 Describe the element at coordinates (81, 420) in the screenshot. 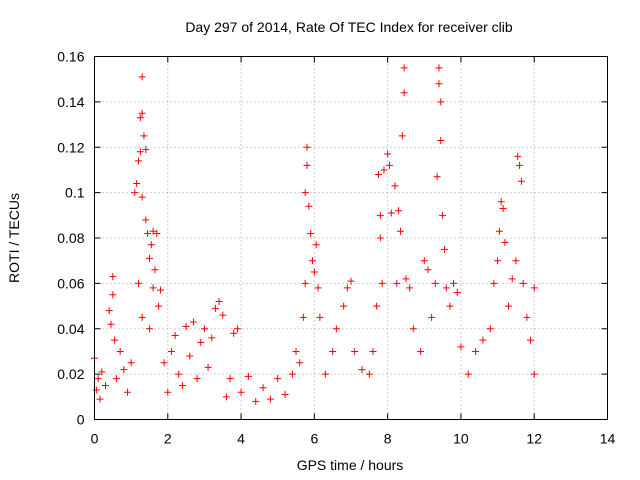

I see `y-tick-label: 0` at that location.